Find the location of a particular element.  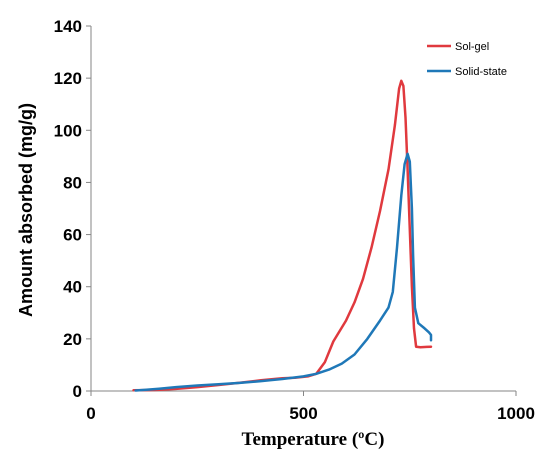

y-axis-title: Amount absorbed (mg/g) is located at coordinates (26, 210).